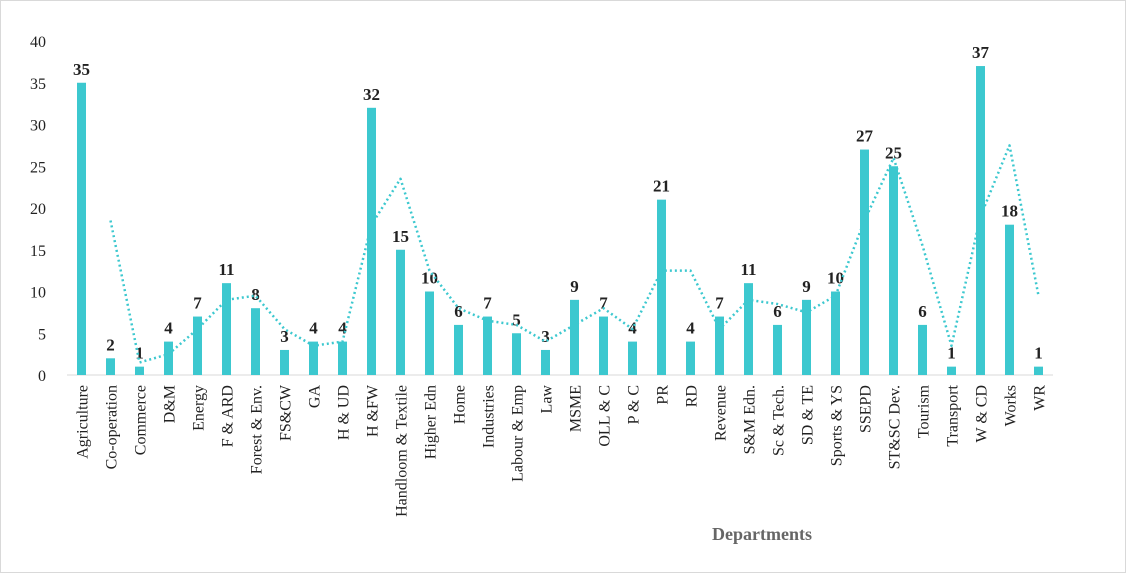 The height and width of the screenshot is (573, 1126). What do you see at coordinates (762, 534) in the screenshot?
I see `x-axis-title: Departments` at bounding box center [762, 534].